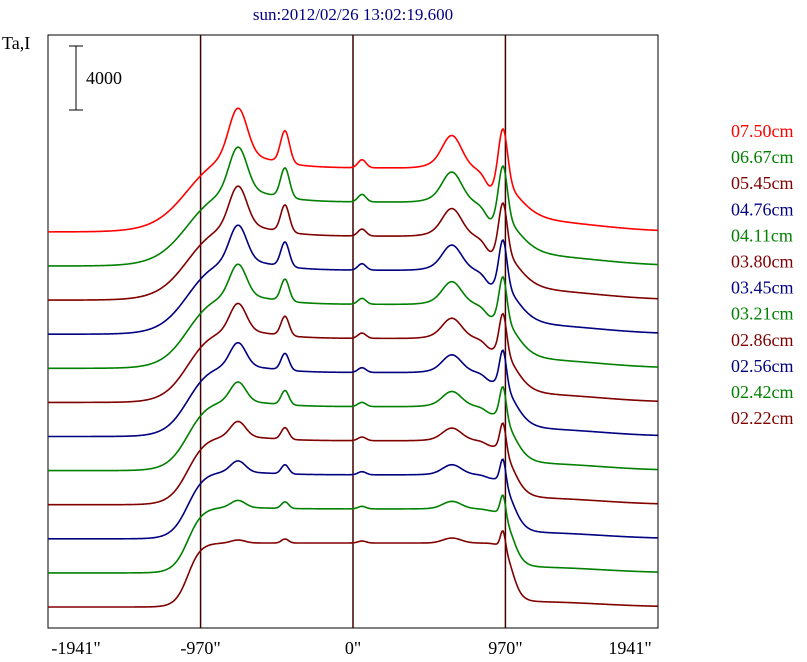 The image size is (807, 662). I want to click on x-tick-label: 0", so click(353, 648).